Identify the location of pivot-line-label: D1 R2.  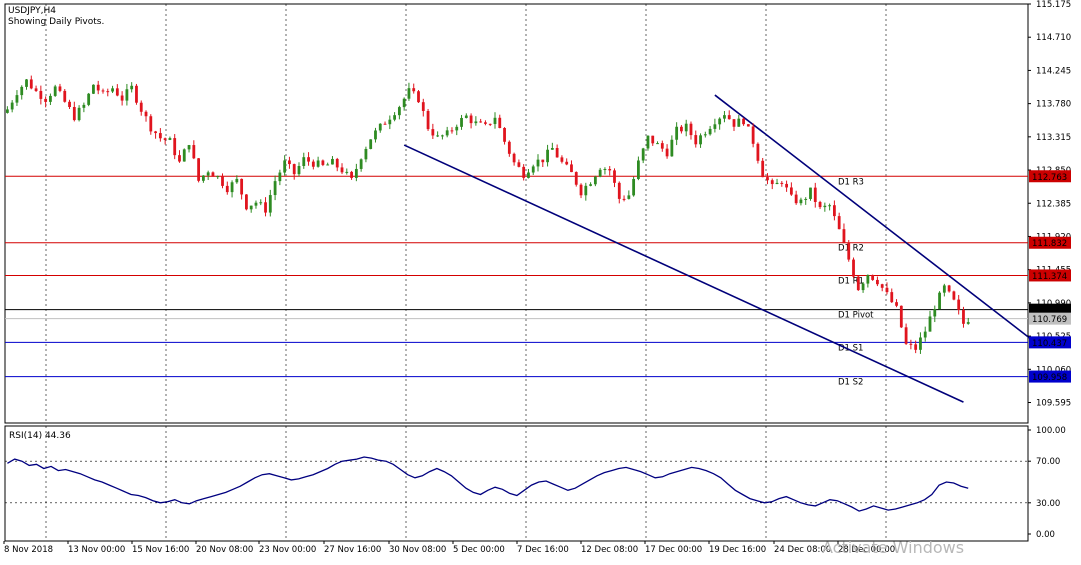
(851, 249).